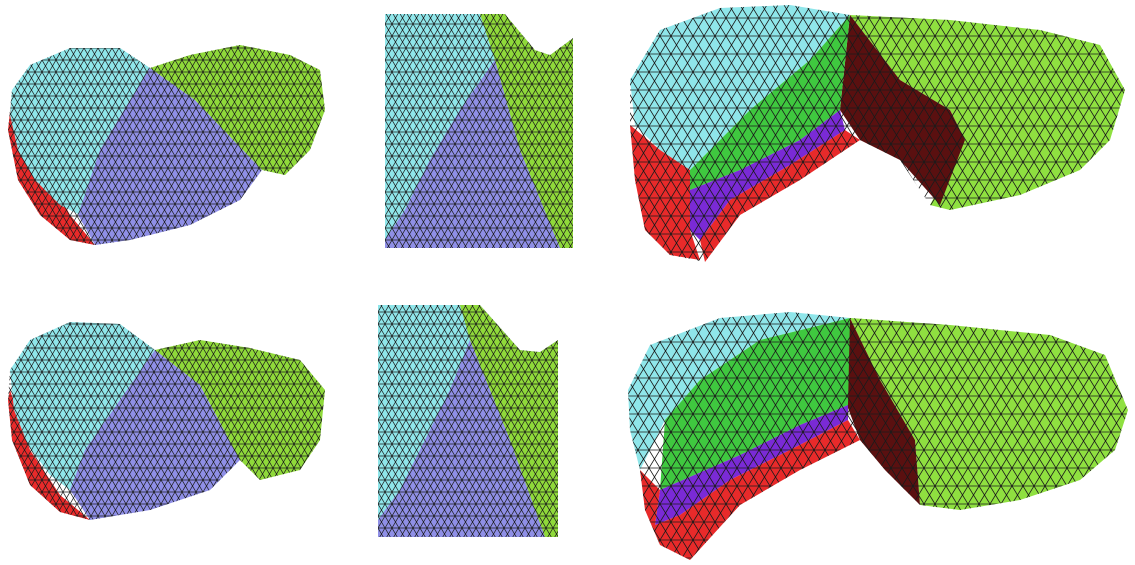 The width and height of the screenshot is (1135, 565). Describe the element at coordinates (468, 421) in the screenshot. I see `bottom-zoom-mesh` at that location.